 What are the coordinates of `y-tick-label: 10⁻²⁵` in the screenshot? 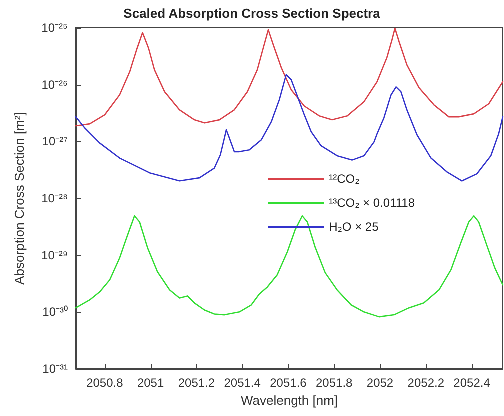 It's located at (55, 28).